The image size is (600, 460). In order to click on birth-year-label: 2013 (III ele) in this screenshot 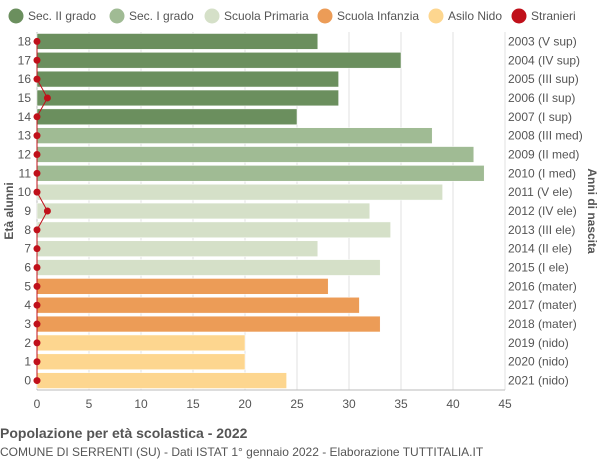, I will do `click(541, 230)`.